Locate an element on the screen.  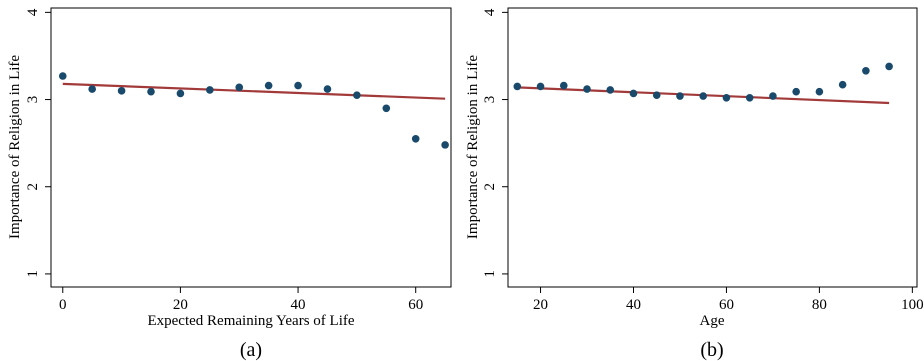
panel-b-ytick-label-1: 1 is located at coordinates (490, 274).